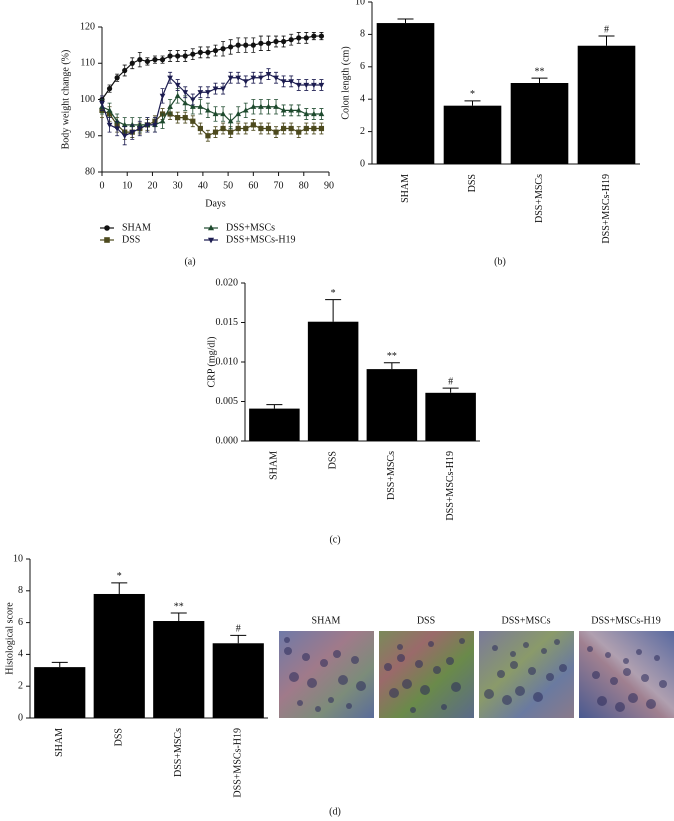 The width and height of the screenshot is (674, 821). What do you see at coordinates (329, 185) in the screenshot?
I see `x-tick-label: 90` at bounding box center [329, 185].